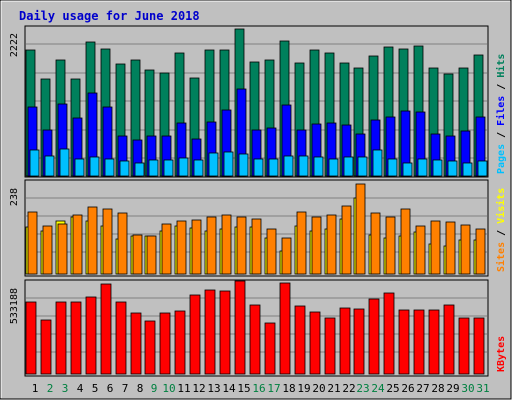 Image resolution: width=512 pixels, height=400 pixels. Describe the element at coordinates (273, 388) in the screenshot. I see `day-label-17: 17` at that location.